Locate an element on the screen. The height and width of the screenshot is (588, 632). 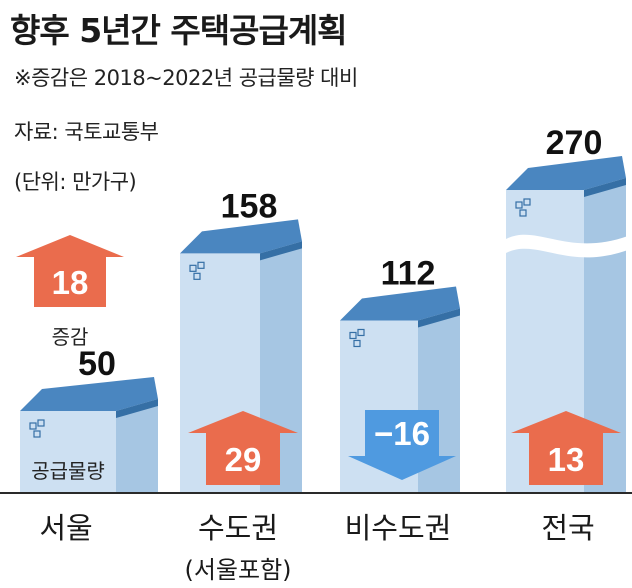
category-label-1: 서울 is located at coordinates (65, 528).